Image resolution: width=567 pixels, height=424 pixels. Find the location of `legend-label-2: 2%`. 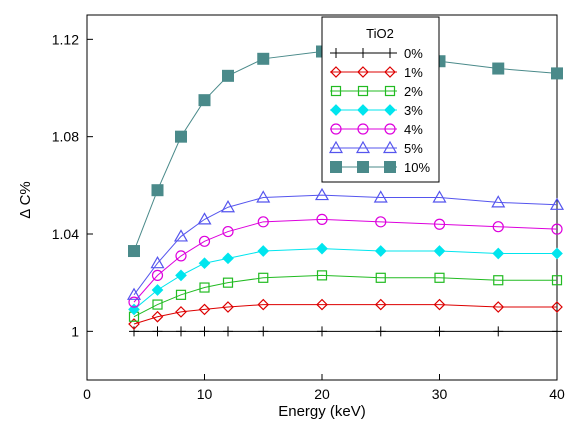

legend-label-2: 2% is located at coordinates (413, 91).